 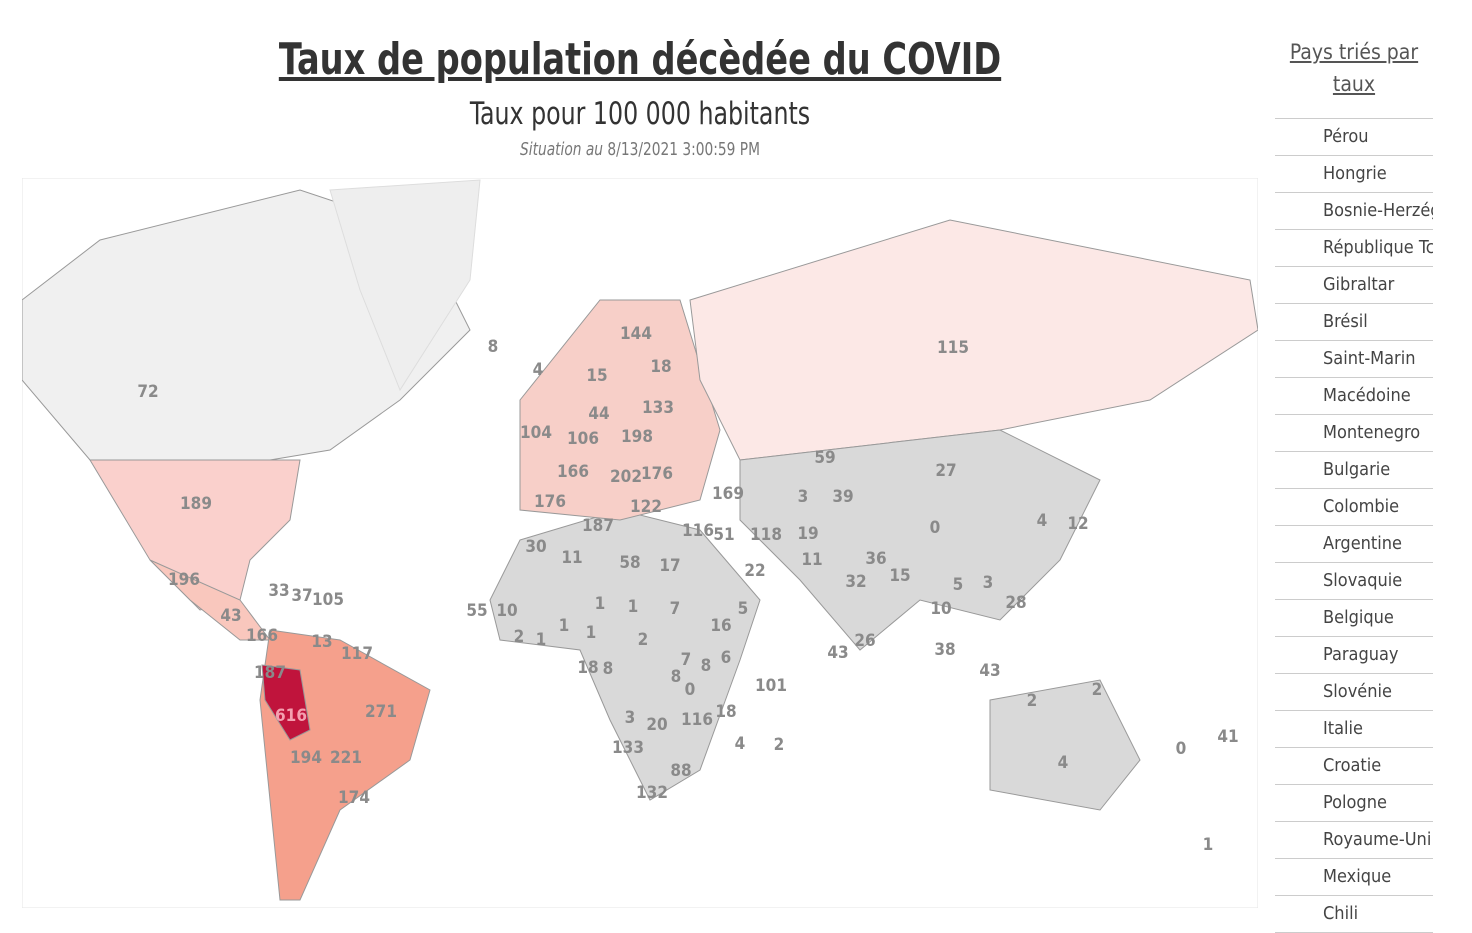 I want to click on country-item: Argentine, so click(x=1354, y=544).